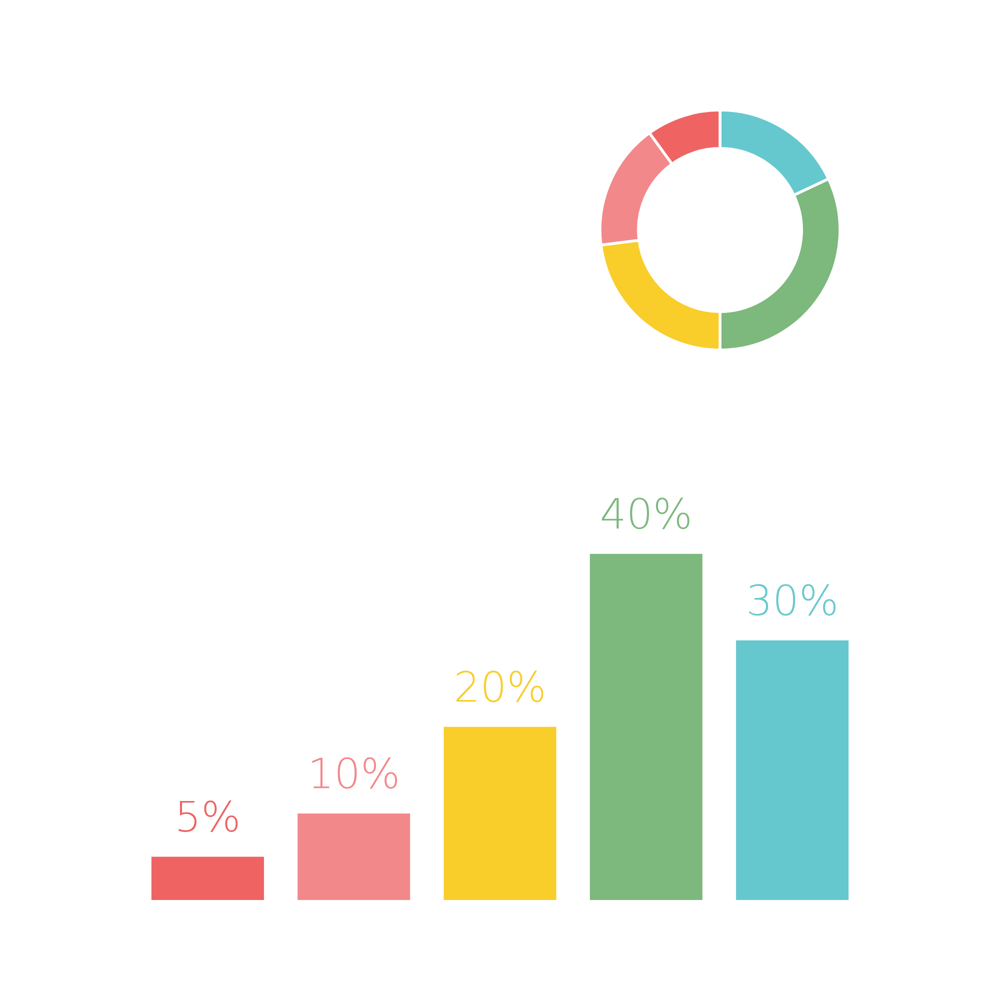 This screenshot has width=1000, height=1000. Describe the element at coordinates (355, 773) in the screenshot. I see `data-label: 10%` at that location.